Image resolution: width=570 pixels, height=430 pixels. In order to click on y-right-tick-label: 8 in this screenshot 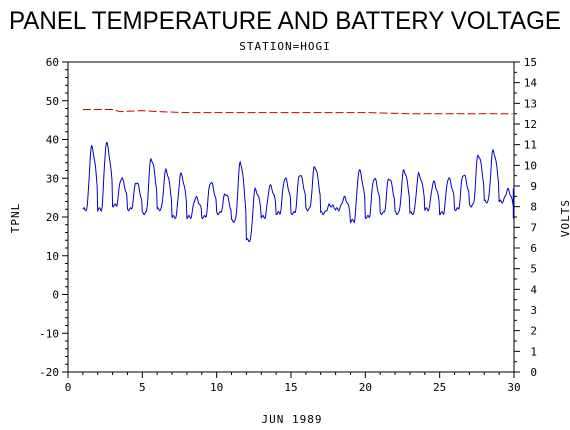, I will do `click(533, 207)`.